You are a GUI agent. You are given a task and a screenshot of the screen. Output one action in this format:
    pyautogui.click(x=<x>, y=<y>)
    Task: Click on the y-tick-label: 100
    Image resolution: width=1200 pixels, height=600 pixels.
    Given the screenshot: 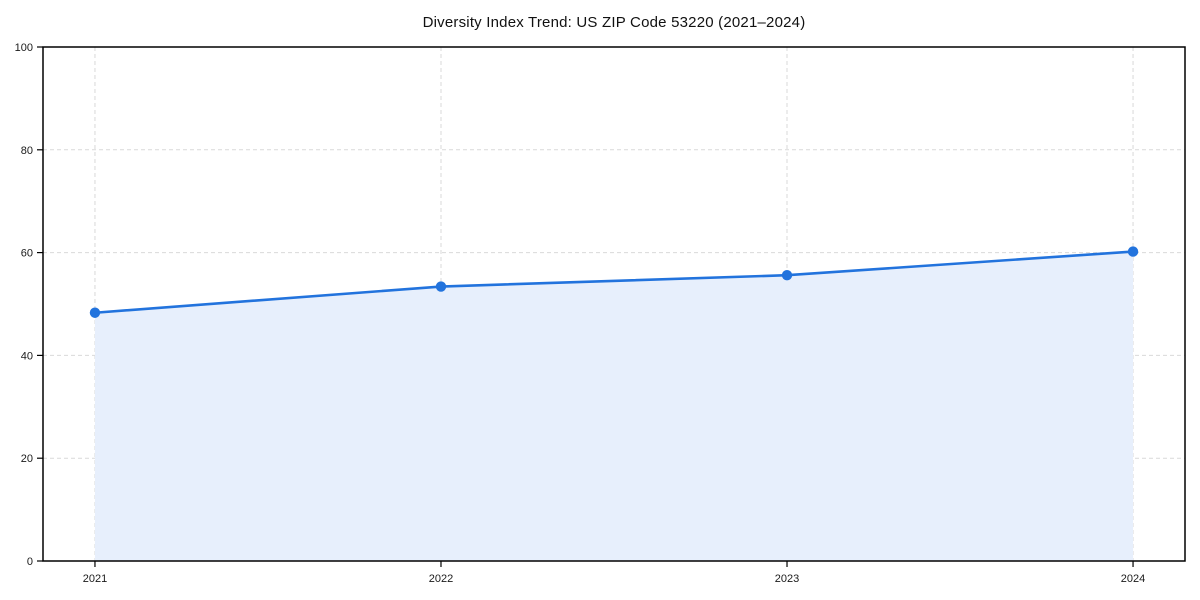 What is the action you would take?
    pyautogui.click(x=24, y=48)
    